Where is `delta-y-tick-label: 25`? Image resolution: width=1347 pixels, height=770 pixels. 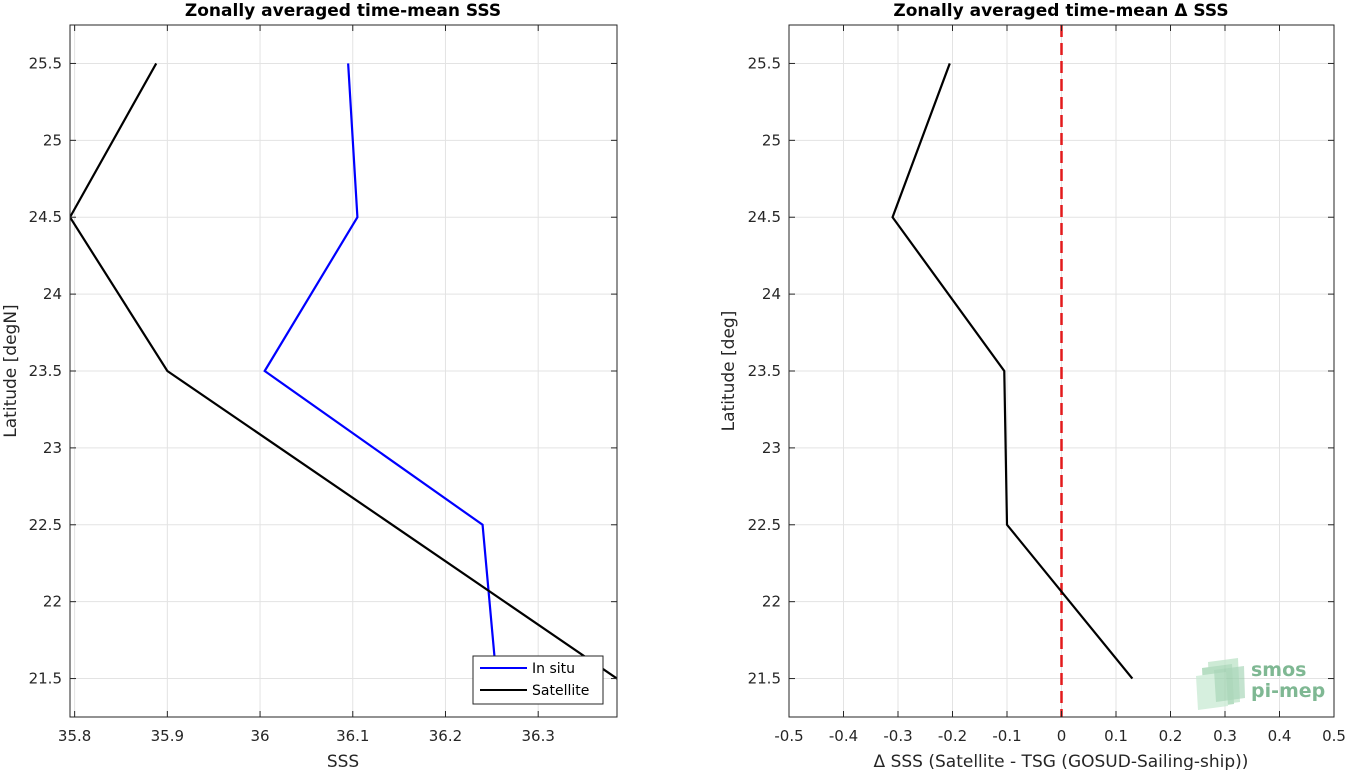 delta-y-tick-label: 25 is located at coordinates (771, 140).